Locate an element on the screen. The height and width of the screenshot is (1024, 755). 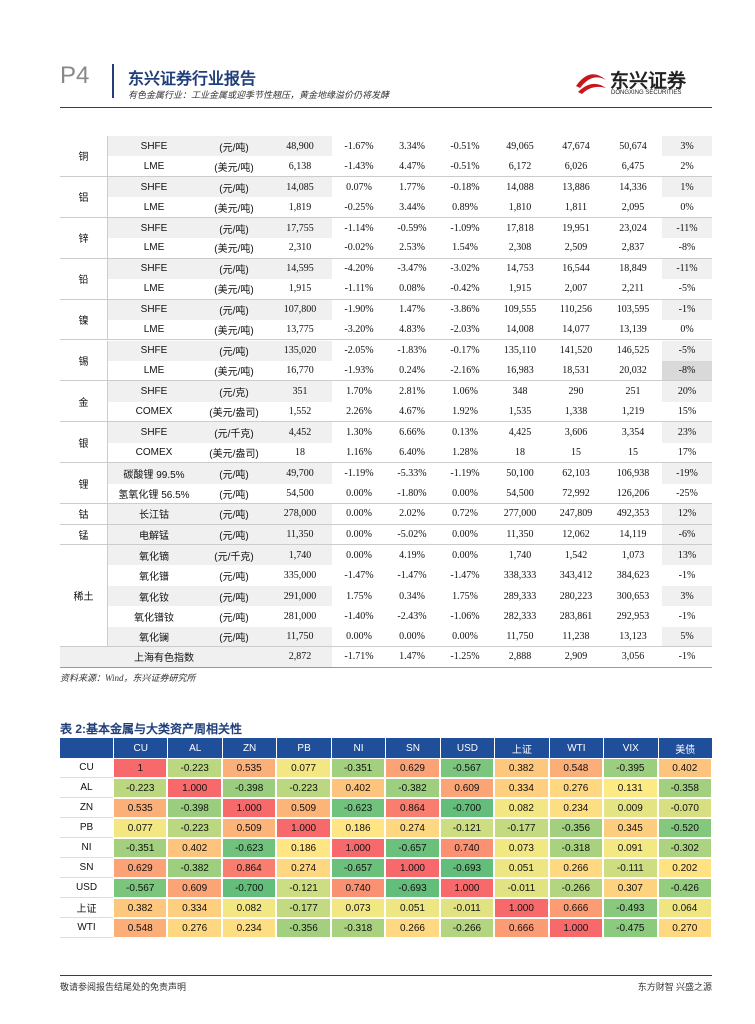
cell: 278,000 is located at coordinates (300, 514).